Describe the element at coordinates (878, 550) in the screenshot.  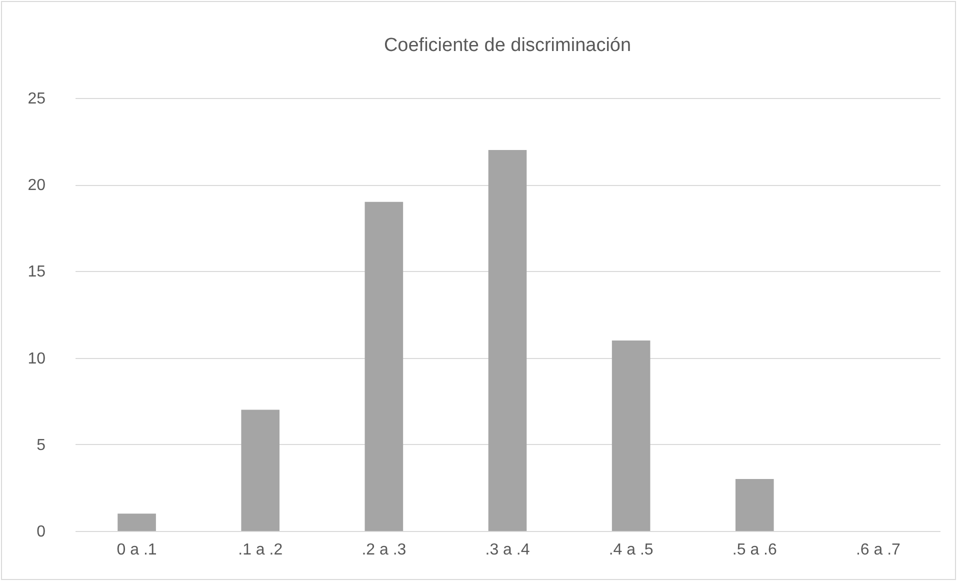
I see `x-tick-label: .6 a .7` at that location.